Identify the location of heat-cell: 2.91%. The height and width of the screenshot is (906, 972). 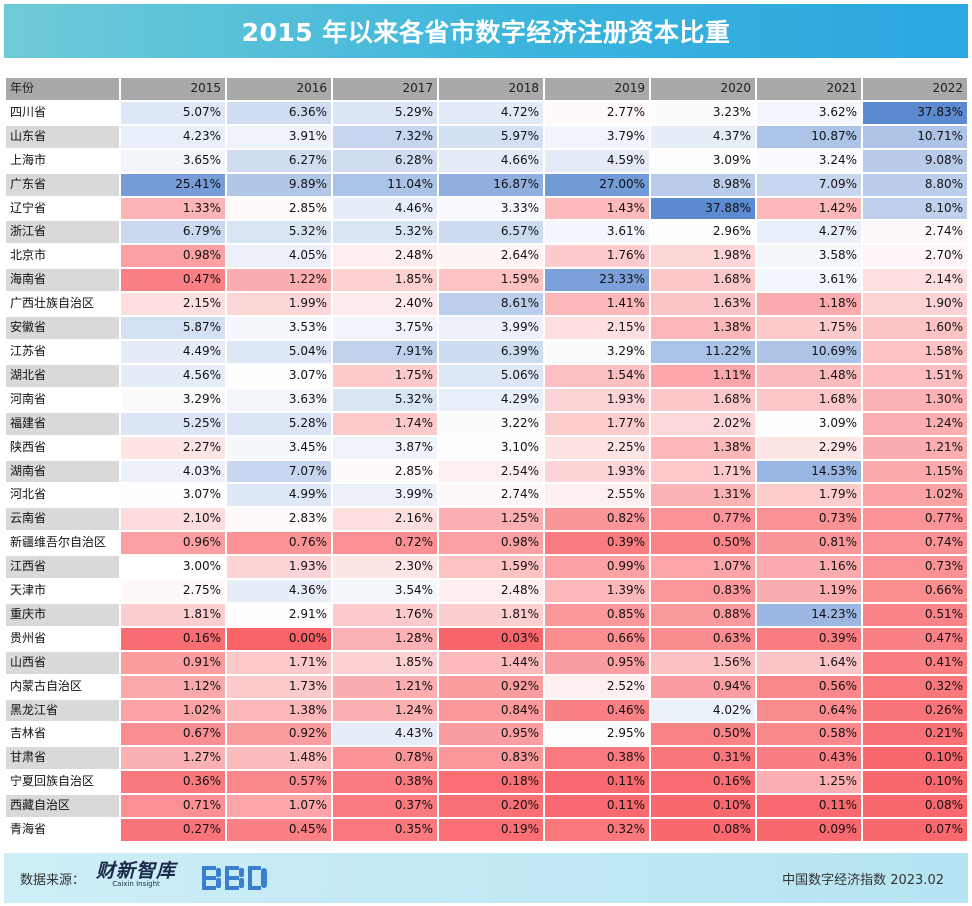
(279, 614).